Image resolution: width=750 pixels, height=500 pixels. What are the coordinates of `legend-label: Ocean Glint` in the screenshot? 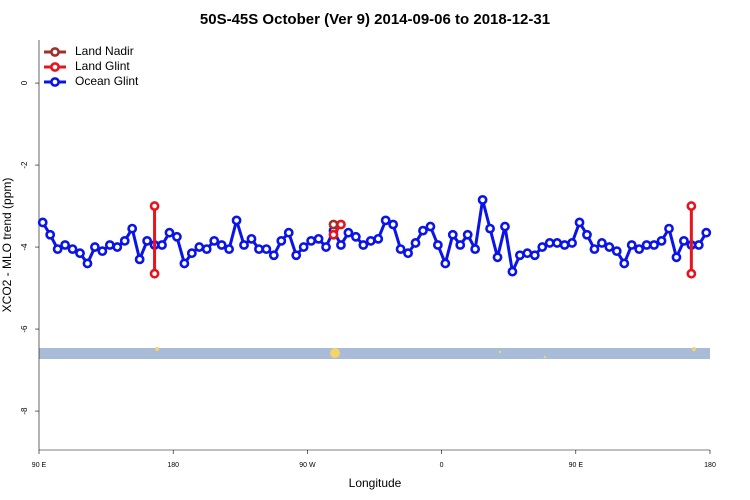 It's located at (107, 81).